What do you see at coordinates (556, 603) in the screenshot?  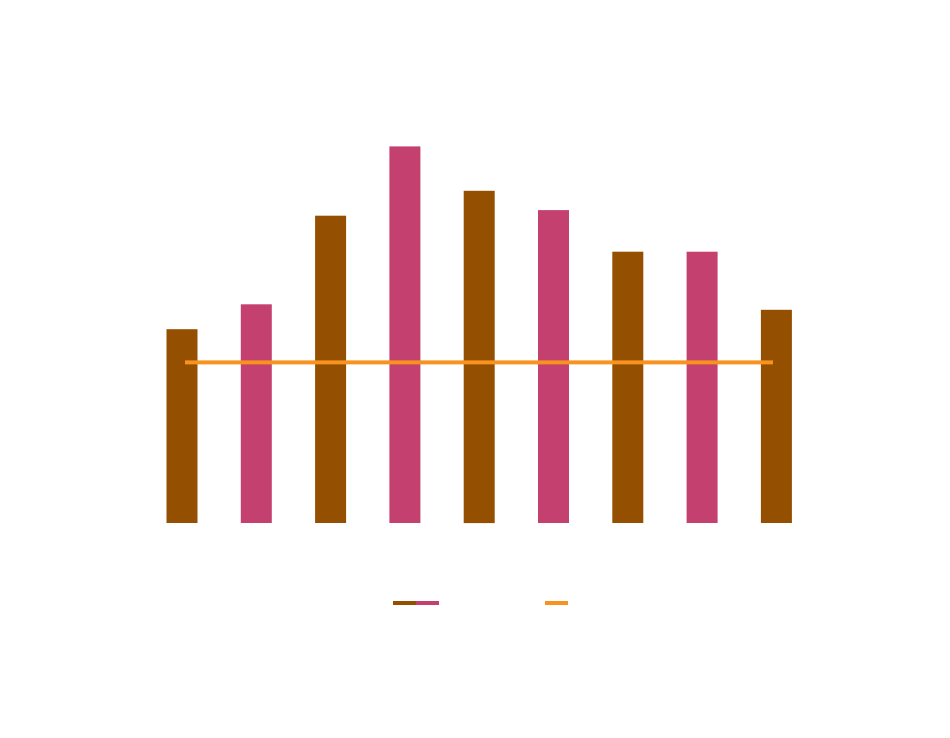 I see `legend-line-swatch` at bounding box center [556, 603].